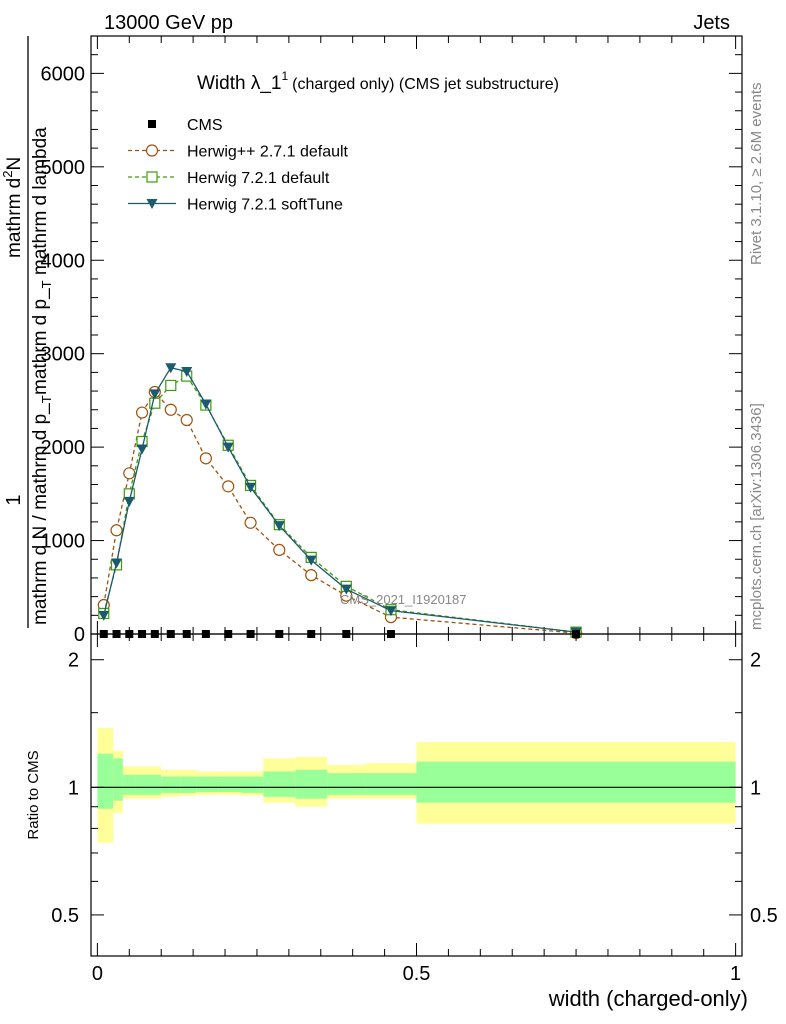 Image resolution: width=786 pixels, height=1024 pixels. I want to click on legend-label: CMS, so click(205, 125).